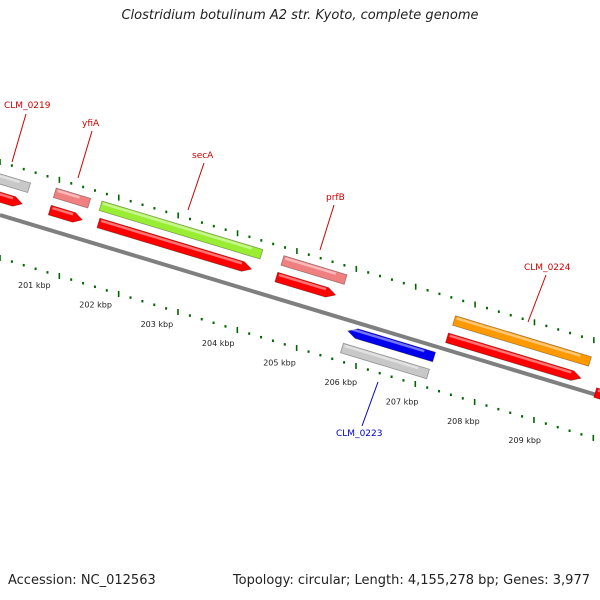  What do you see at coordinates (510, 354) in the screenshot?
I see `cds-arrow-clm0224-highlight` at bounding box center [510, 354].